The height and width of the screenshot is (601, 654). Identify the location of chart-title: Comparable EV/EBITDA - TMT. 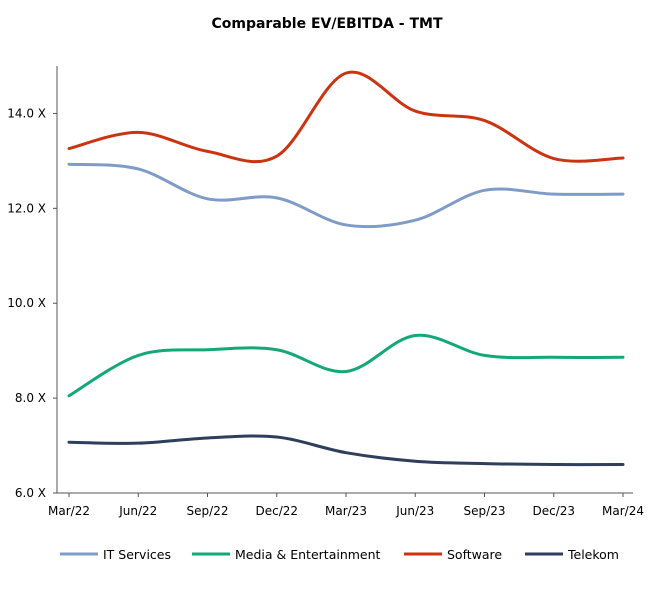
(327, 24).